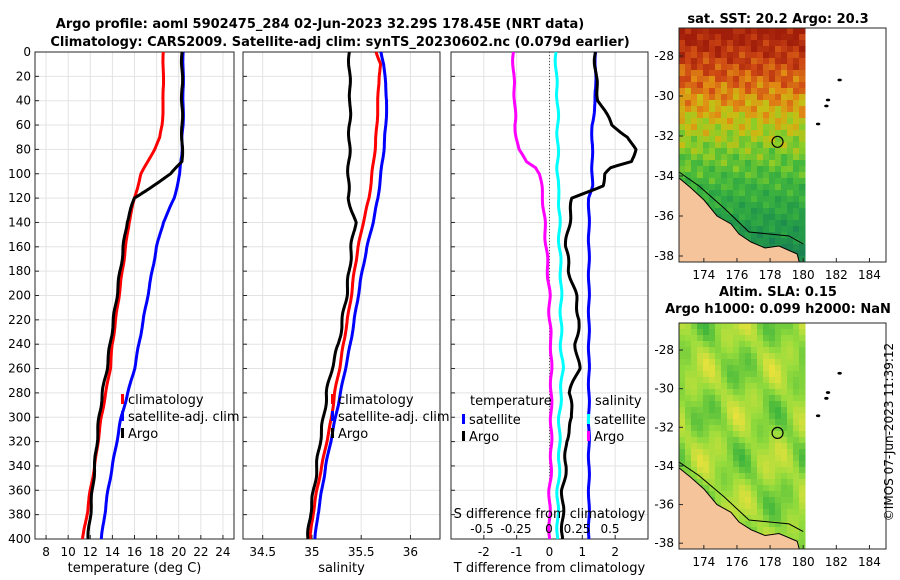  What do you see at coordinates (134, 552) in the screenshot?
I see `x-tick-label: 16` at bounding box center [134, 552].